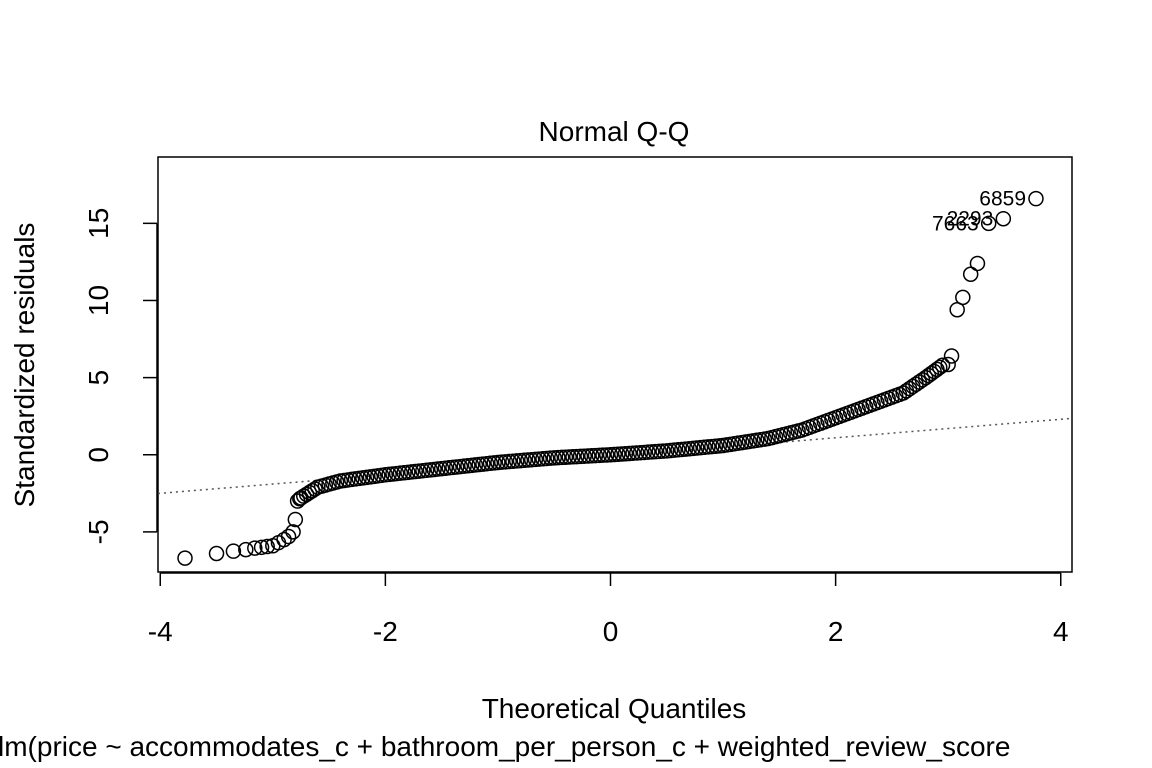  What do you see at coordinates (98, 531) in the screenshot?
I see `y-tick-label: -5` at bounding box center [98, 531].